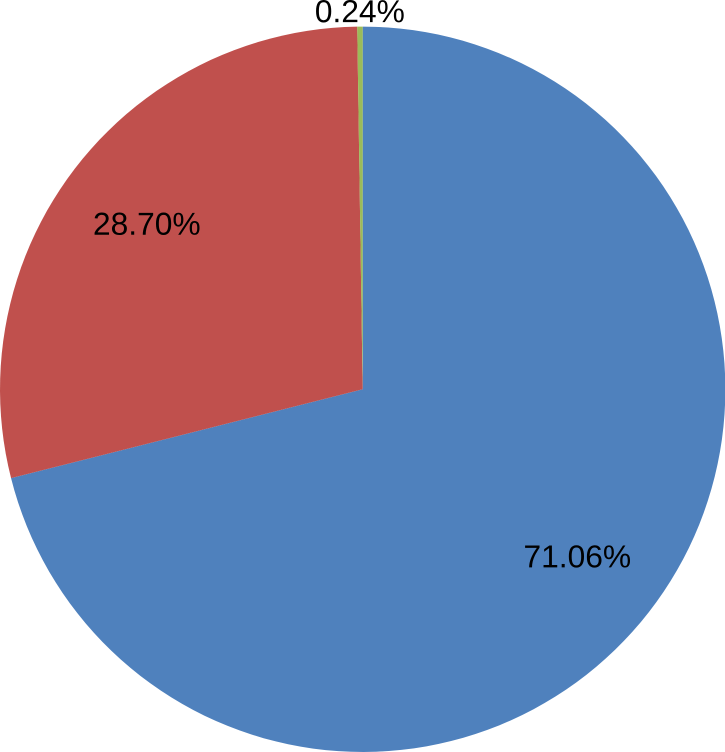 The height and width of the screenshot is (752, 725). Describe the element at coordinates (577, 556) in the screenshot. I see `data-label: 71.06%` at that location.